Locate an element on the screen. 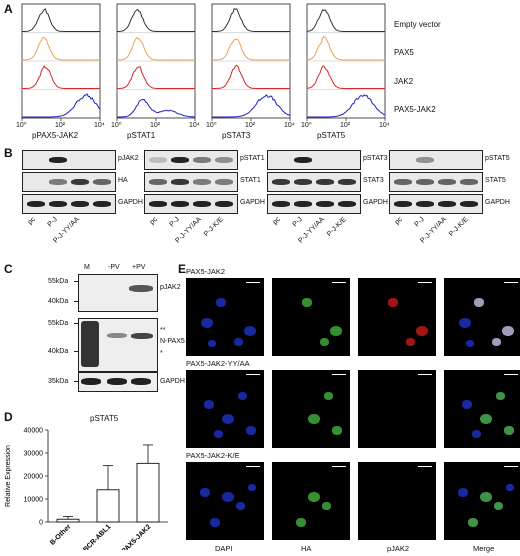  y-tick-label: 10000 is located at coordinates (34, 500).